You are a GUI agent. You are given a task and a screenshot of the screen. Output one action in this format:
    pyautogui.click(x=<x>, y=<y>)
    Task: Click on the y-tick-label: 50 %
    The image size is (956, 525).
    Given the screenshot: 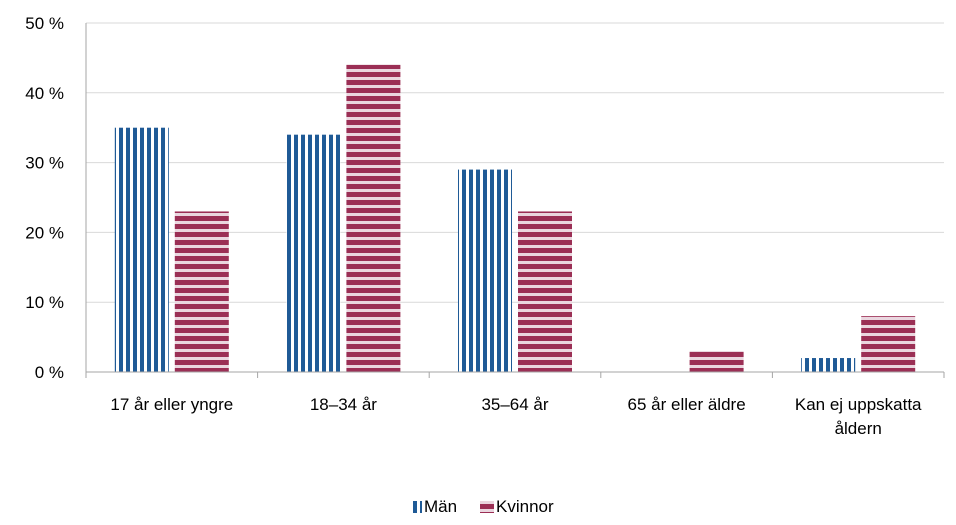 What is the action you would take?
    pyautogui.click(x=44, y=23)
    